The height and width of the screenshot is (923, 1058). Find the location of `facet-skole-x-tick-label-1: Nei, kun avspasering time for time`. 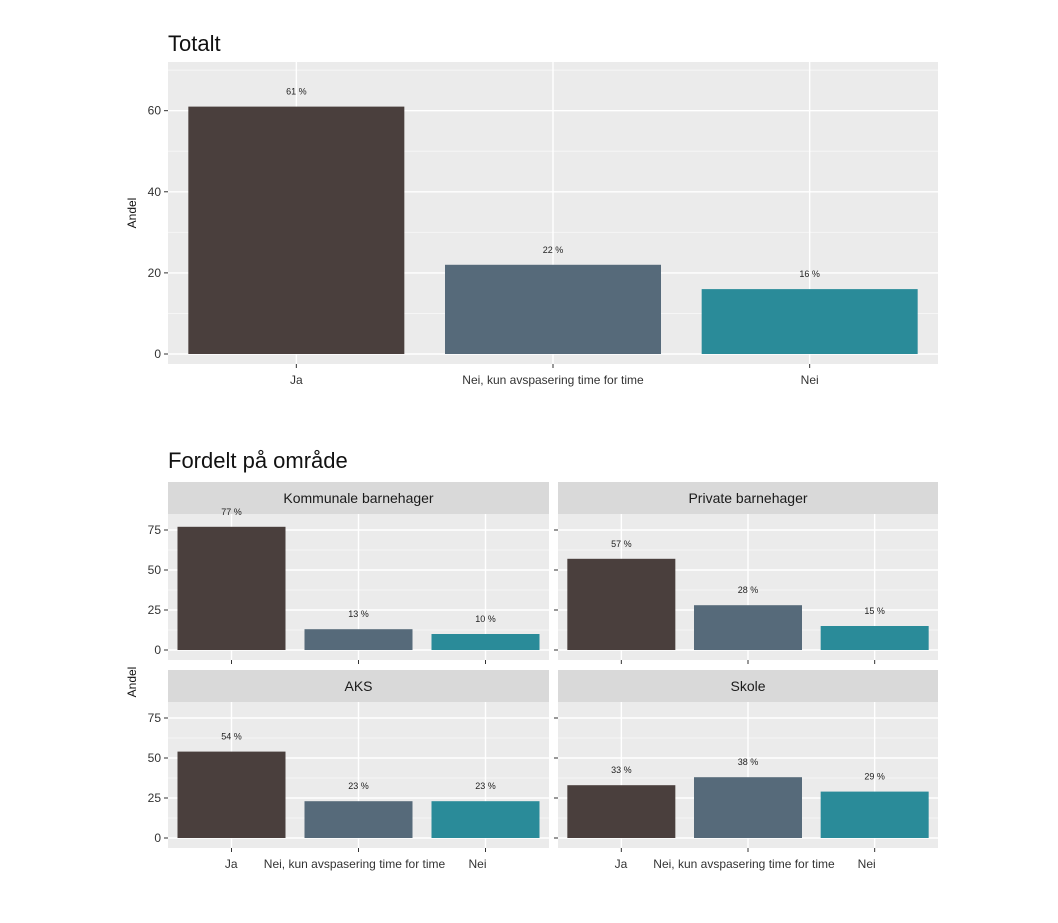

facet-skole-x-tick-label-1: Nei, kun avspasering time for time is located at coordinates (744, 864).